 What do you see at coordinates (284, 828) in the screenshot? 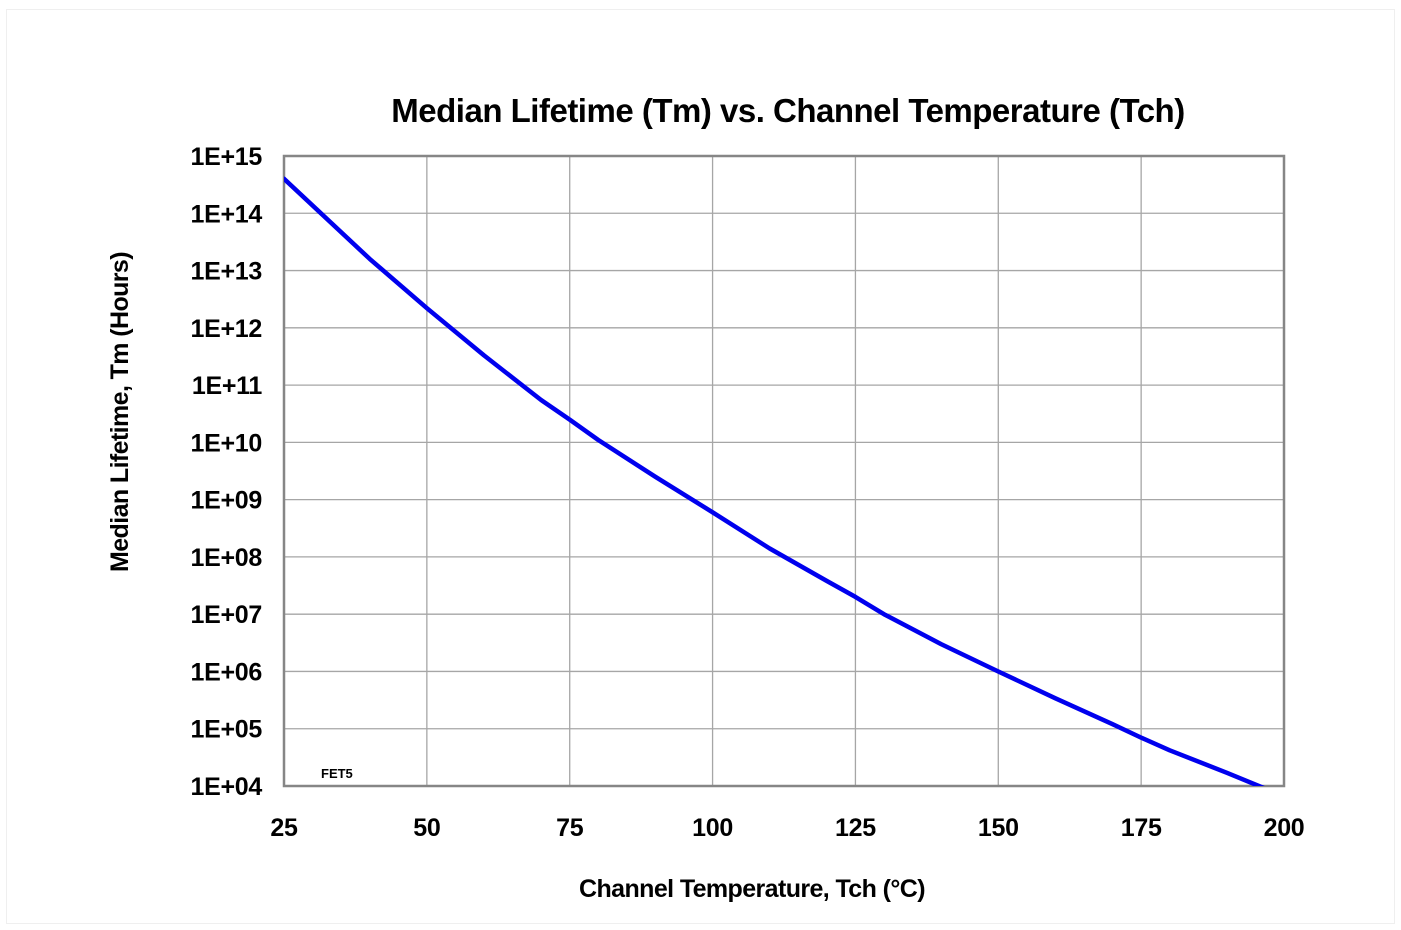
I see `x-tick-label: 25` at bounding box center [284, 828].